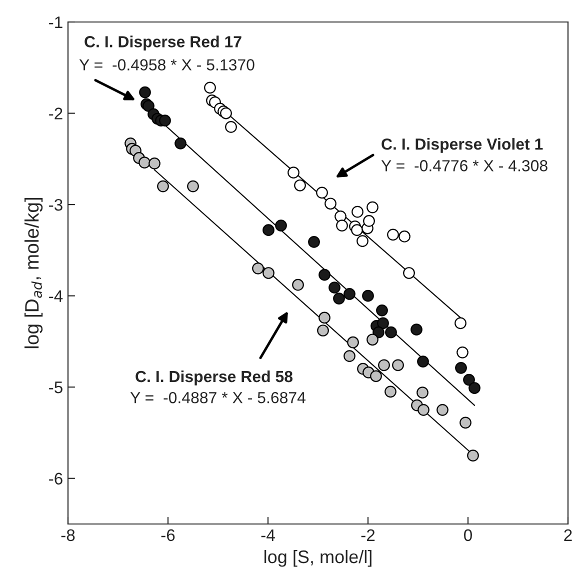  I want to click on annotation: C. I. Disperse Red 17, so click(163, 43).